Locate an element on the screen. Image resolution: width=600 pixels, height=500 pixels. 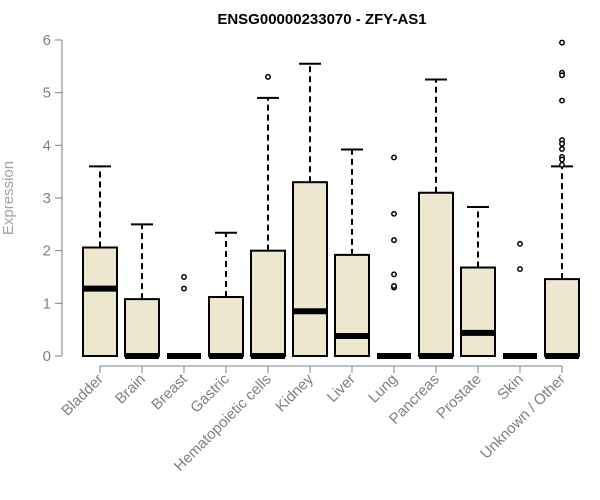
box-gastric is located at coordinates (226, 295).